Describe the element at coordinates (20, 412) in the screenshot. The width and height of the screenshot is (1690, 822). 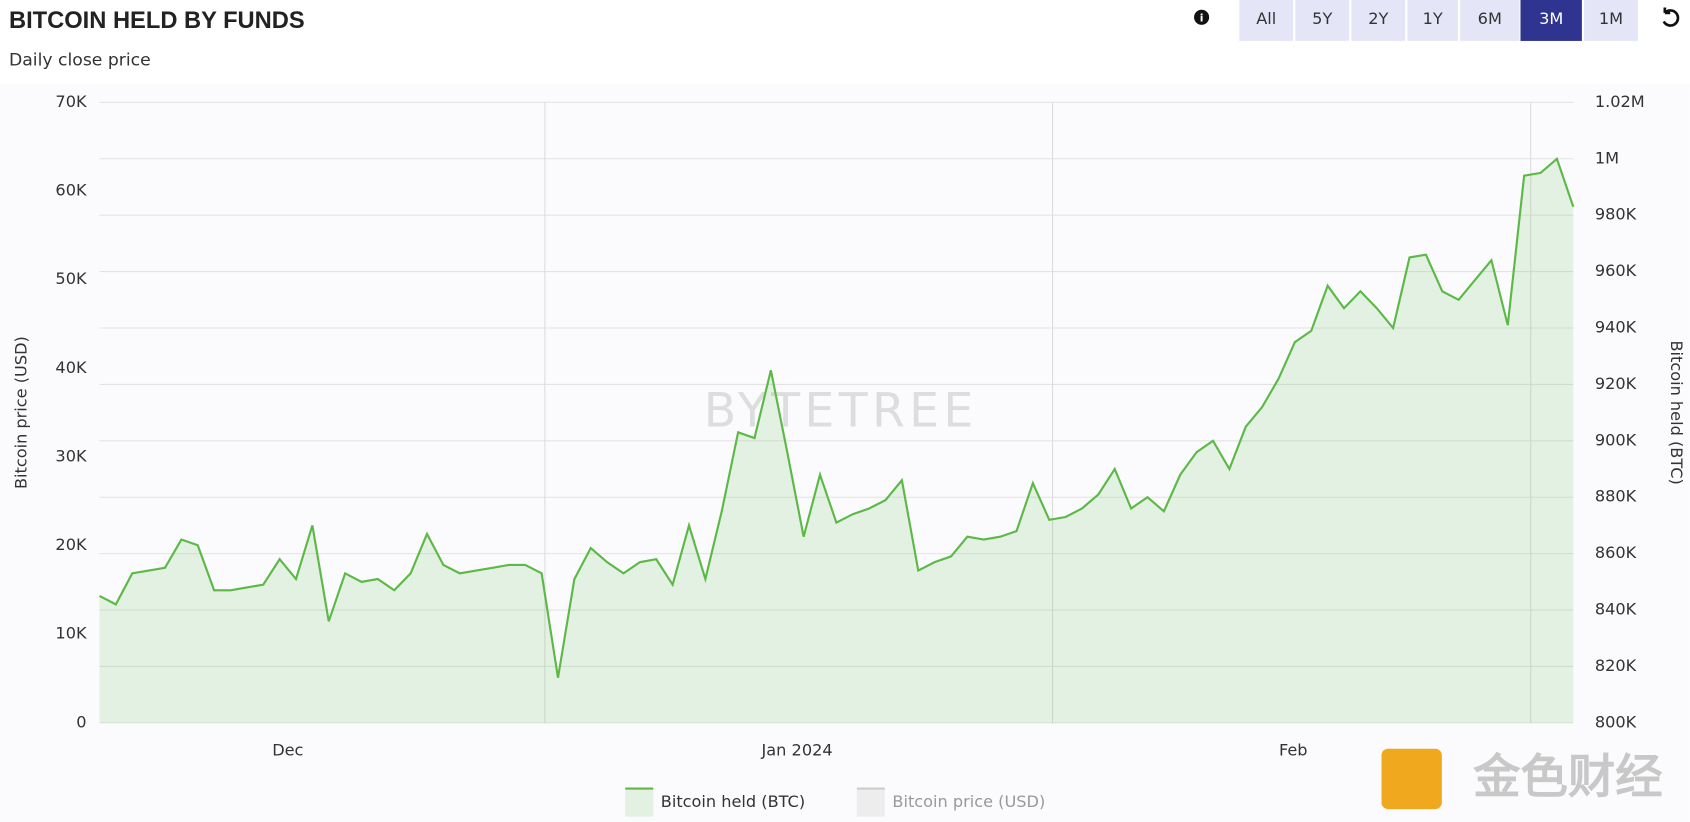
I see `y-axis-title: Bitcoin price (USD)` at that location.